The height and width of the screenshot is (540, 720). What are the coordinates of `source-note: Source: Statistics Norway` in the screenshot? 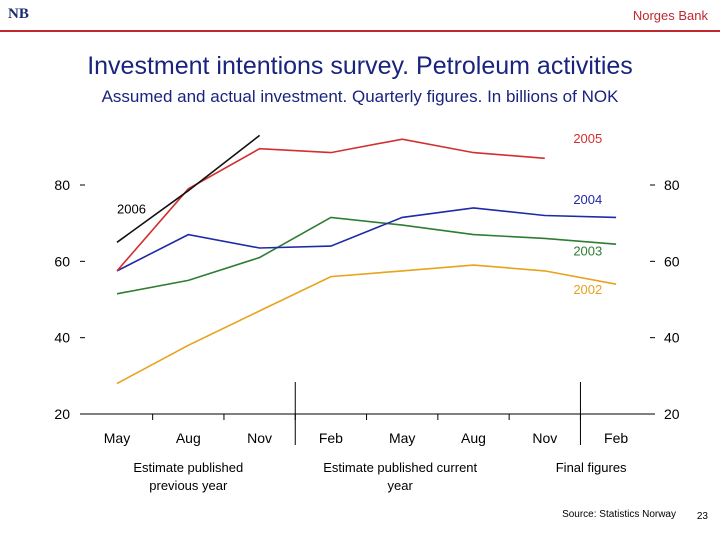 It's located at (619, 514).